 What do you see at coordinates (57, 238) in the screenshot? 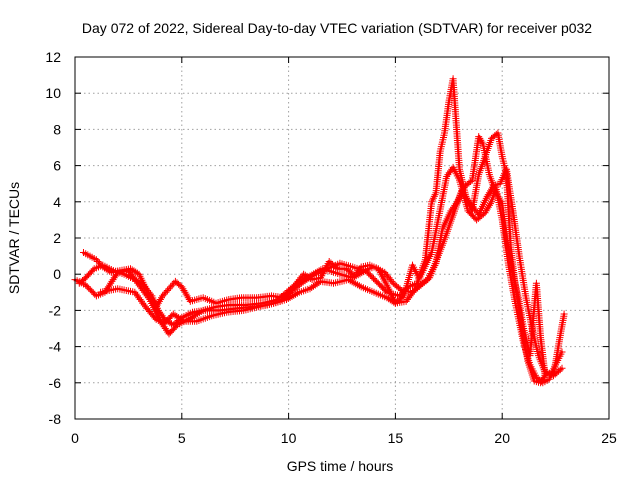
I see `y-tick-label-5: 2` at bounding box center [57, 238].